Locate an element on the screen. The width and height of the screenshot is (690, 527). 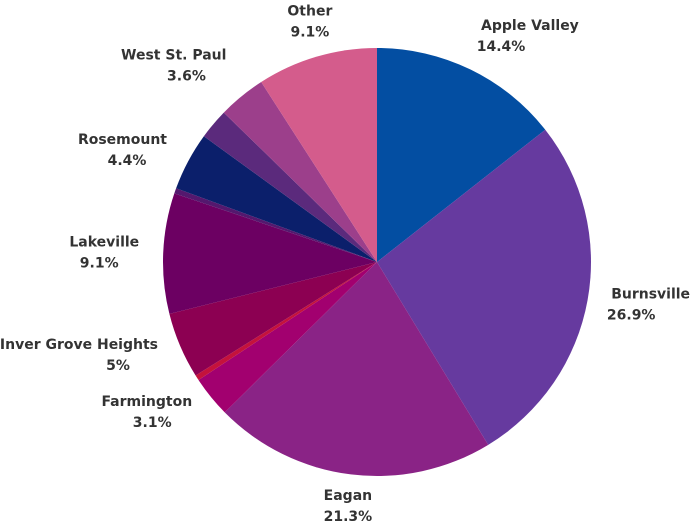
slice-value-label: 3.1% is located at coordinates (152, 423).